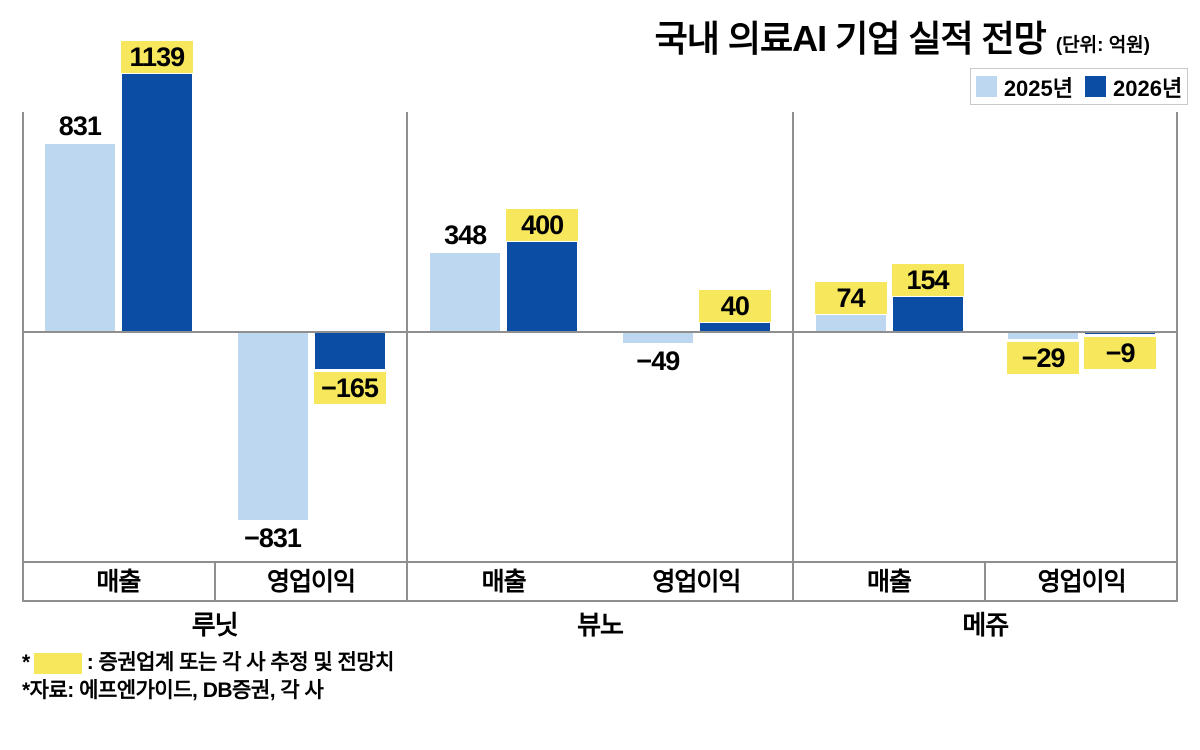 This screenshot has width=1200, height=750. What do you see at coordinates (1095, 86) in the screenshot?
I see `legend-swatch-2026` at bounding box center [1095, 86].